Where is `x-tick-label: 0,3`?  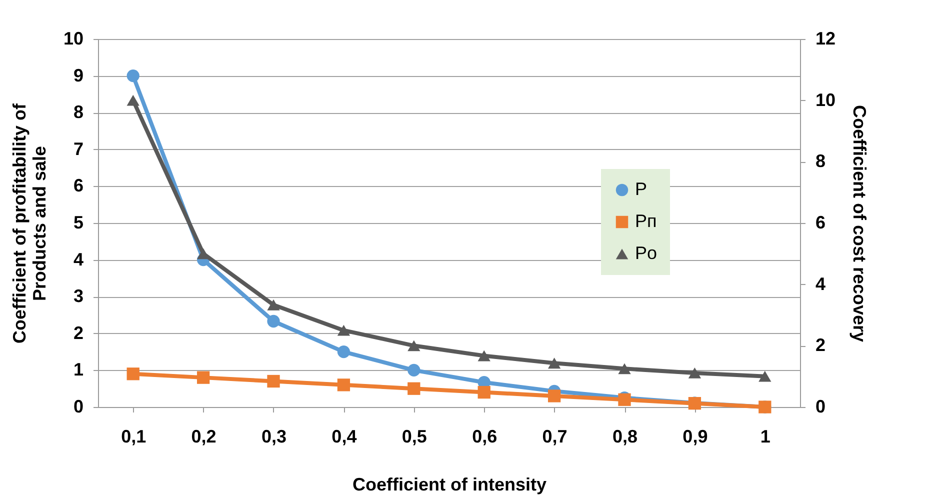
x-tick-label: 0,3 is located at coordinates (274, 436).